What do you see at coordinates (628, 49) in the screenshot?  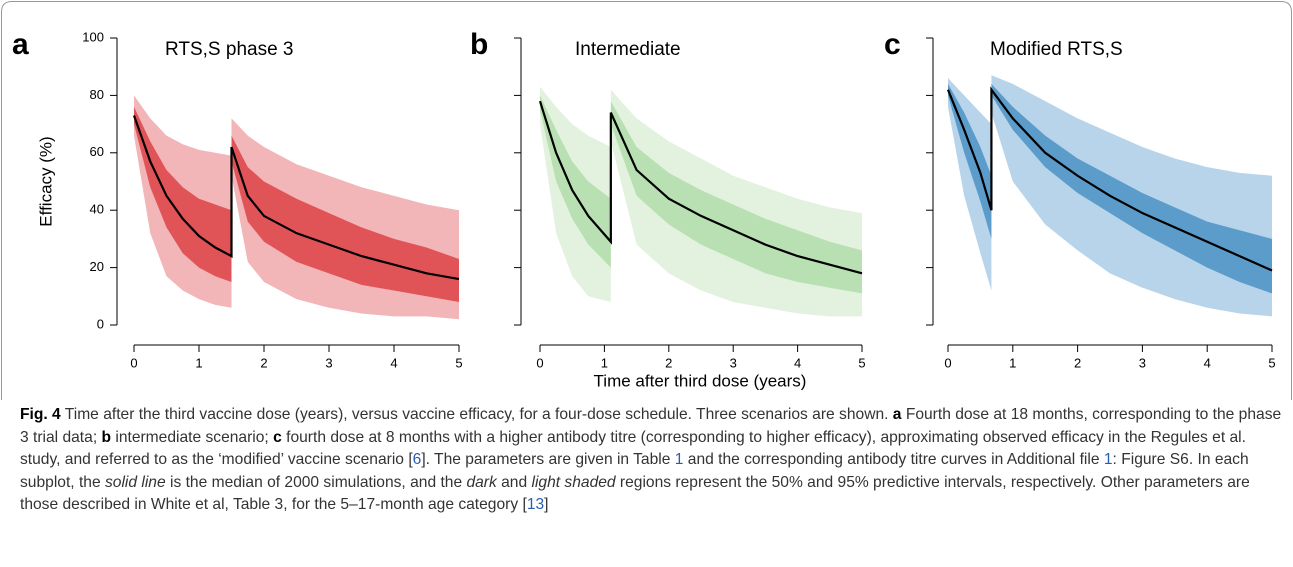 I see `panel-title: Intermediate` at bounding box center [628, 49].